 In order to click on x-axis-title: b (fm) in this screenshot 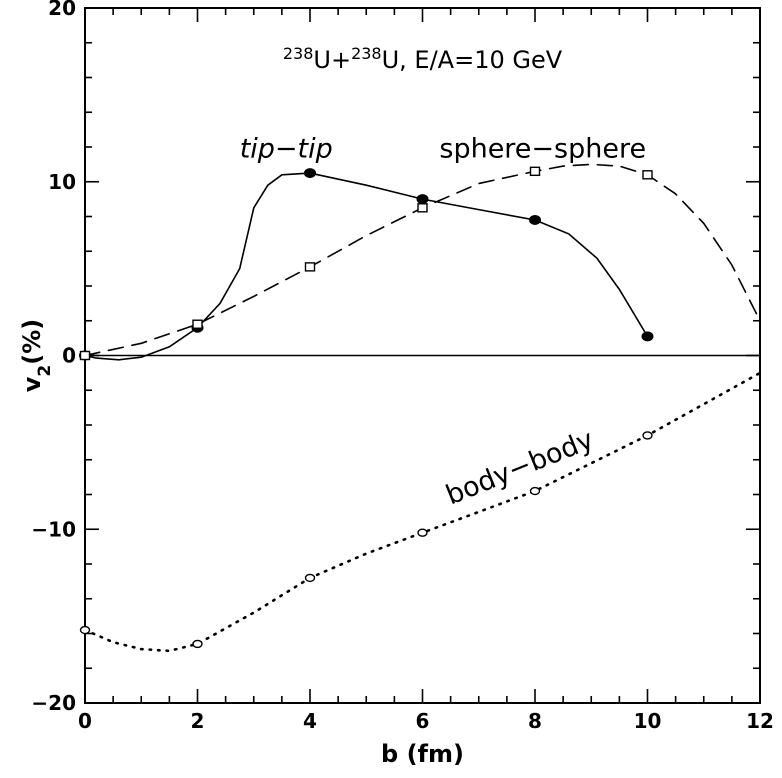, I will do `click(422, 754)`.